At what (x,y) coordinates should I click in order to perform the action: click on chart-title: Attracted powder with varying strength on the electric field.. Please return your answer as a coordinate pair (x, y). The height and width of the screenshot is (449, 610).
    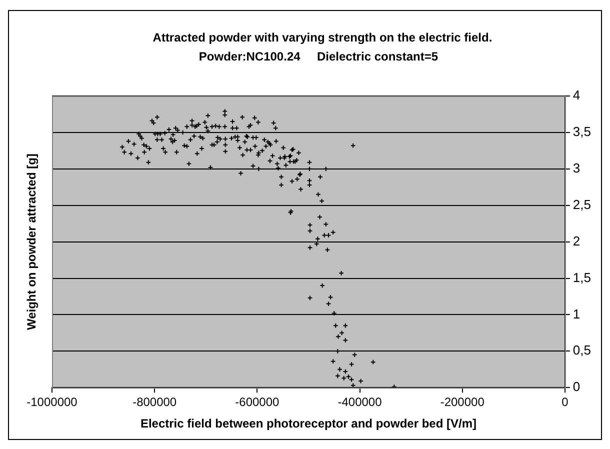
    Looking at the image, I should click on (322, 37).